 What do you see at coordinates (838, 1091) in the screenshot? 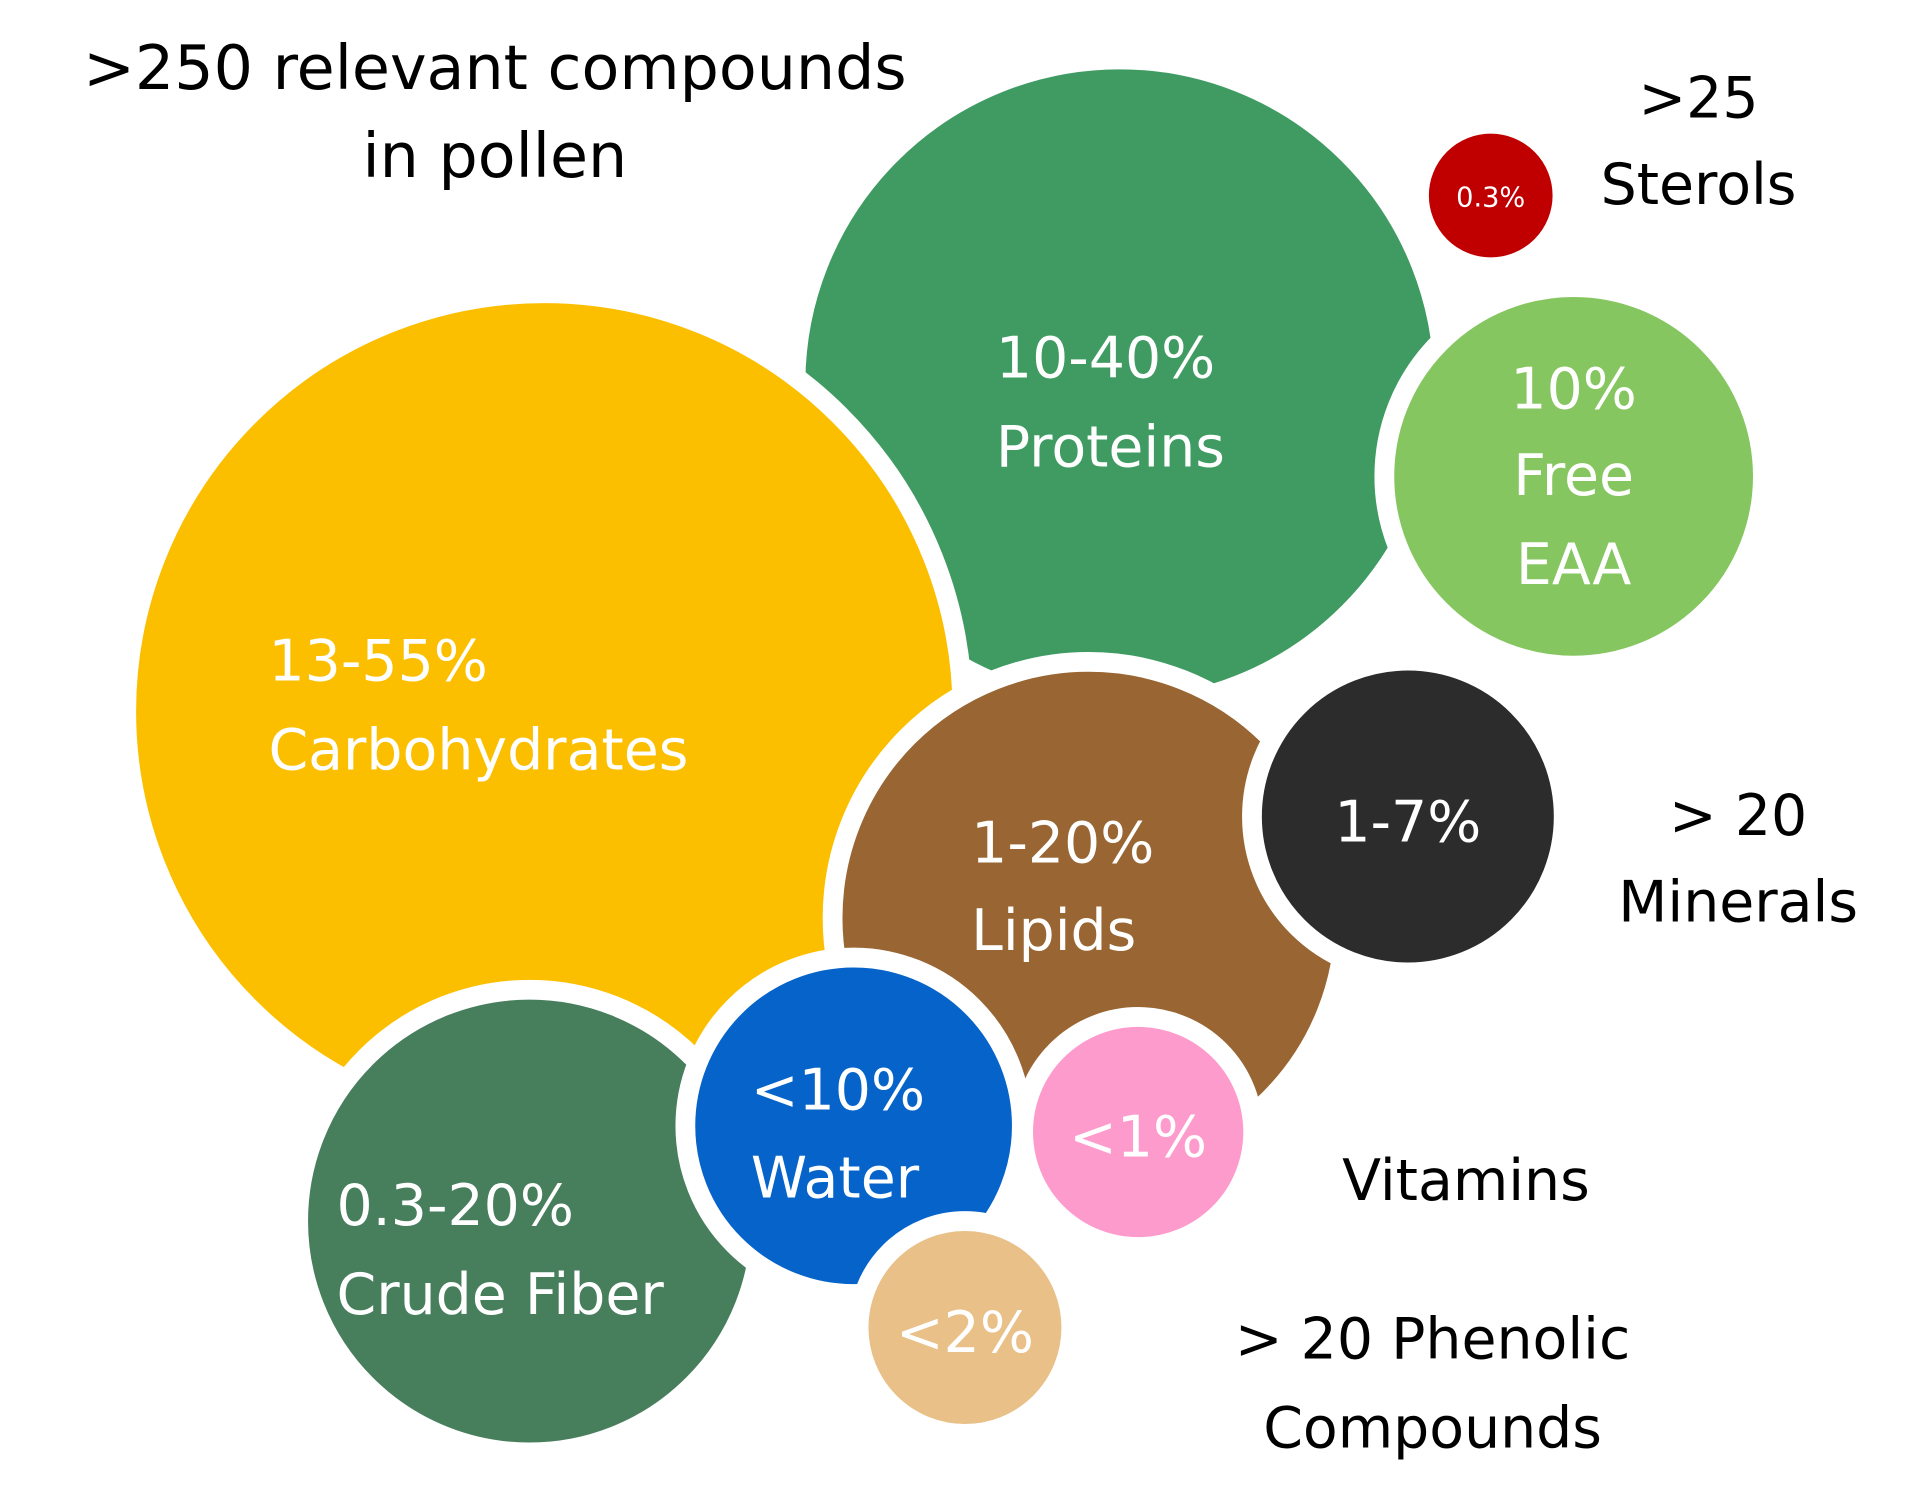
I see `water-label: <10%` at bounding box center [838, 1091].